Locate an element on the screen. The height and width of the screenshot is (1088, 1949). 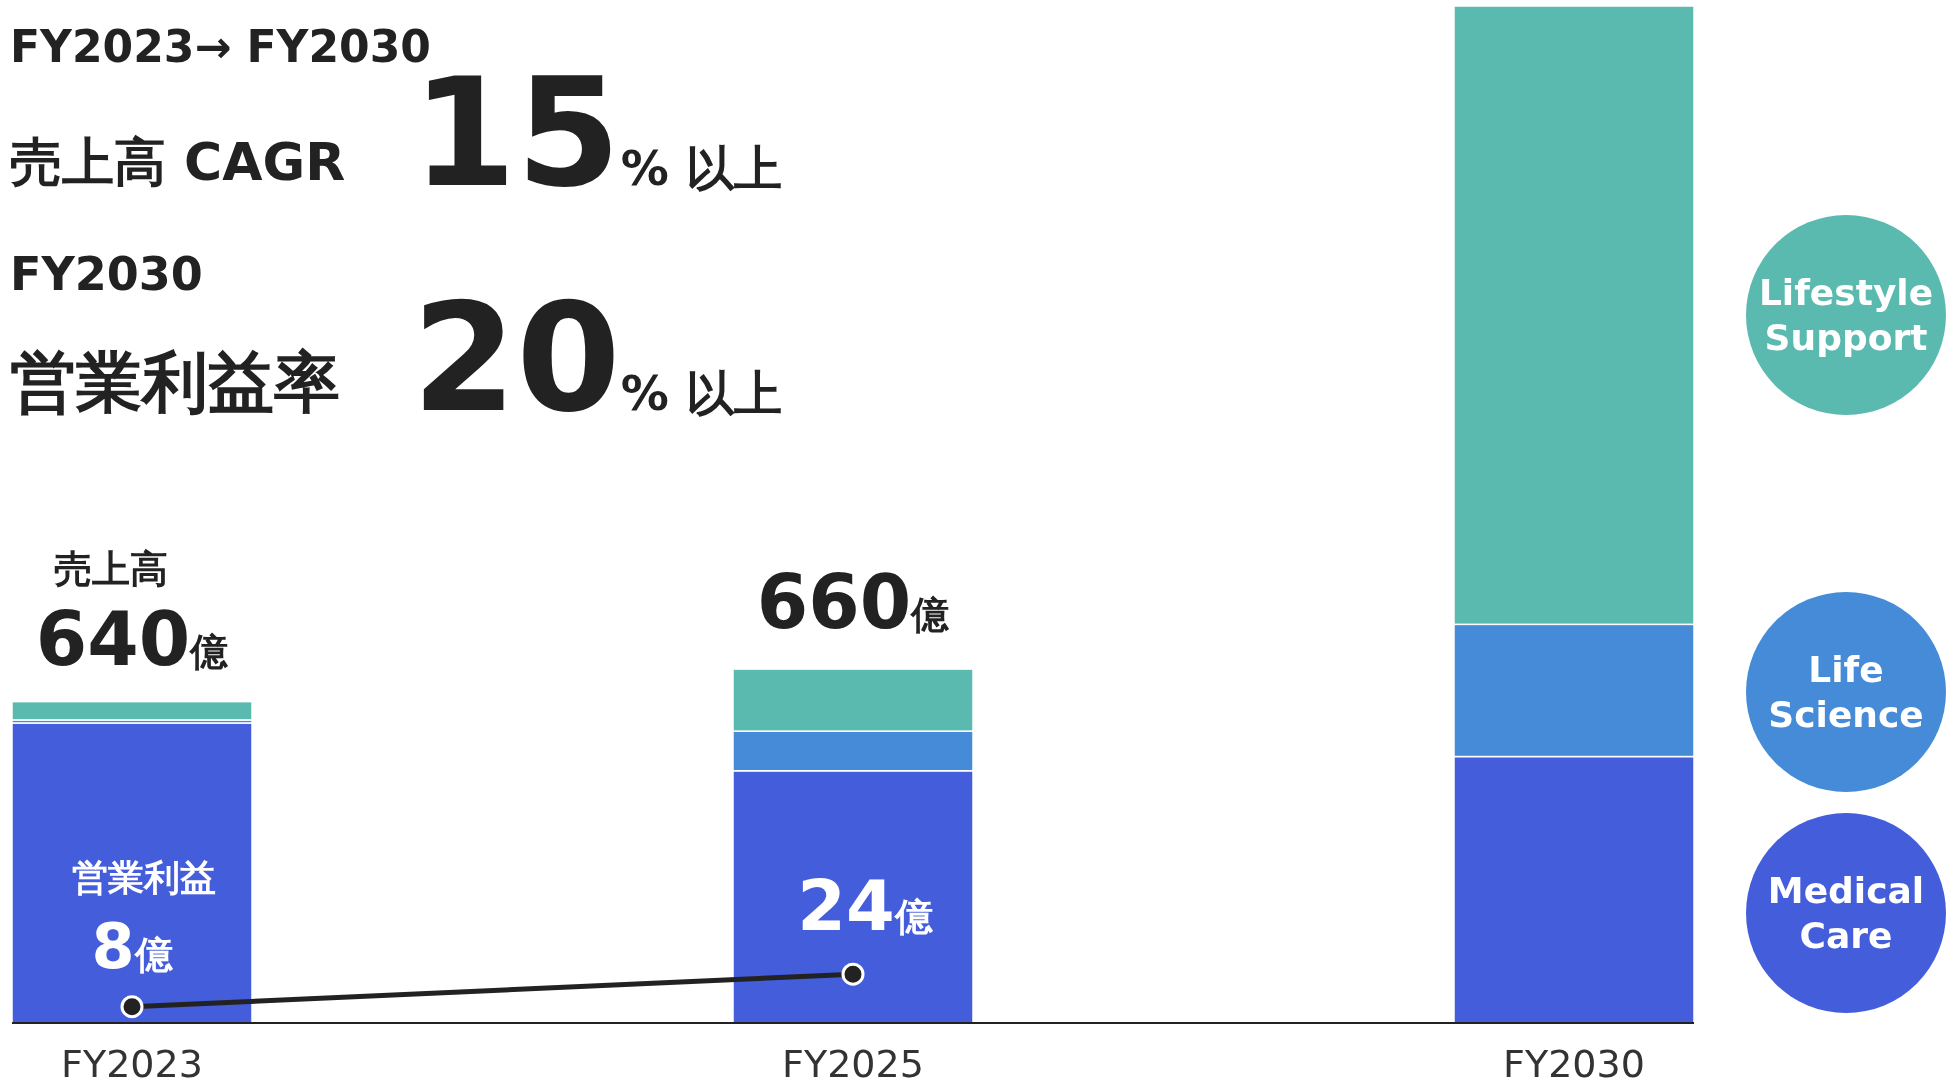
x-tick-label: FY2025 is located at coordinates (853, 1064).